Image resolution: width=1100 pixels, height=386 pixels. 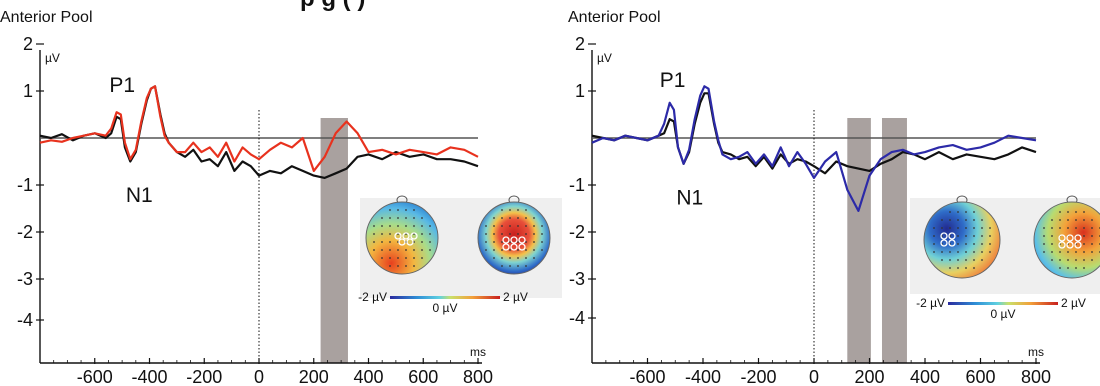 I want to click on colorbar-max-label: 2 µV, so click(x=1073, y=303).